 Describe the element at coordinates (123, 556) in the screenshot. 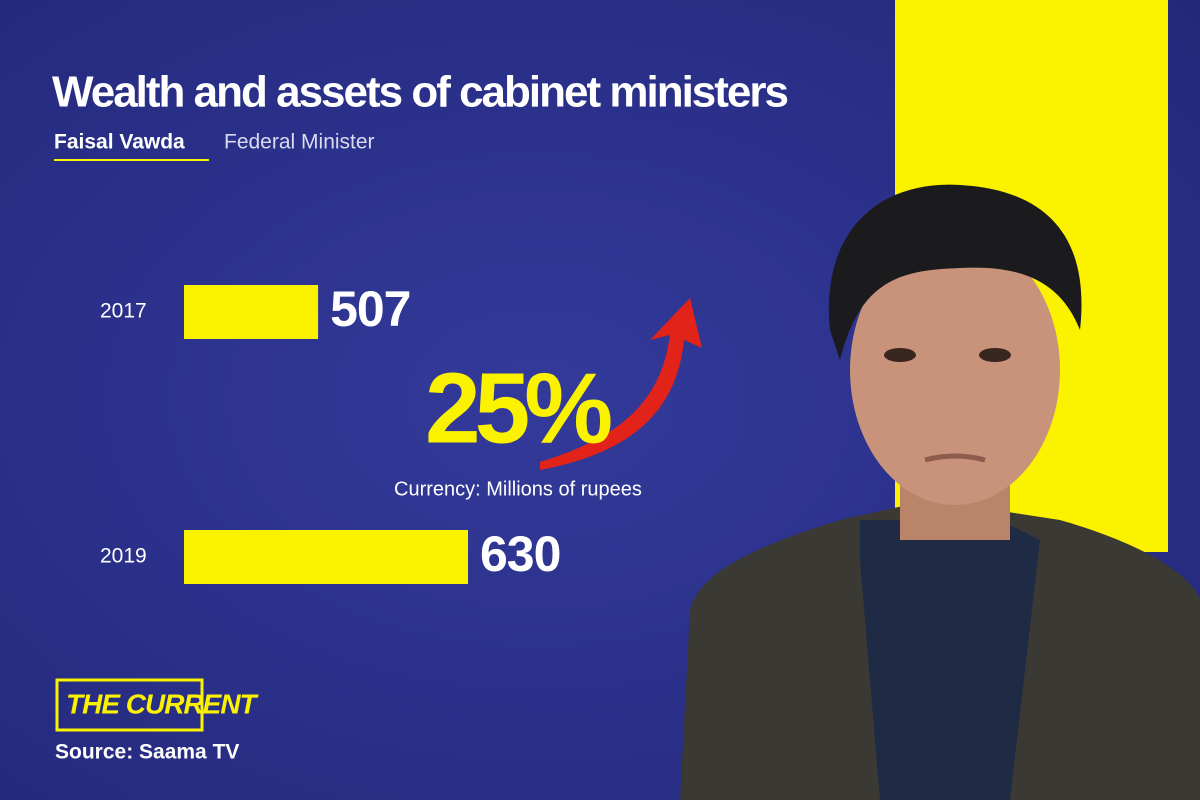

I see `category-label: 2019` at that location.